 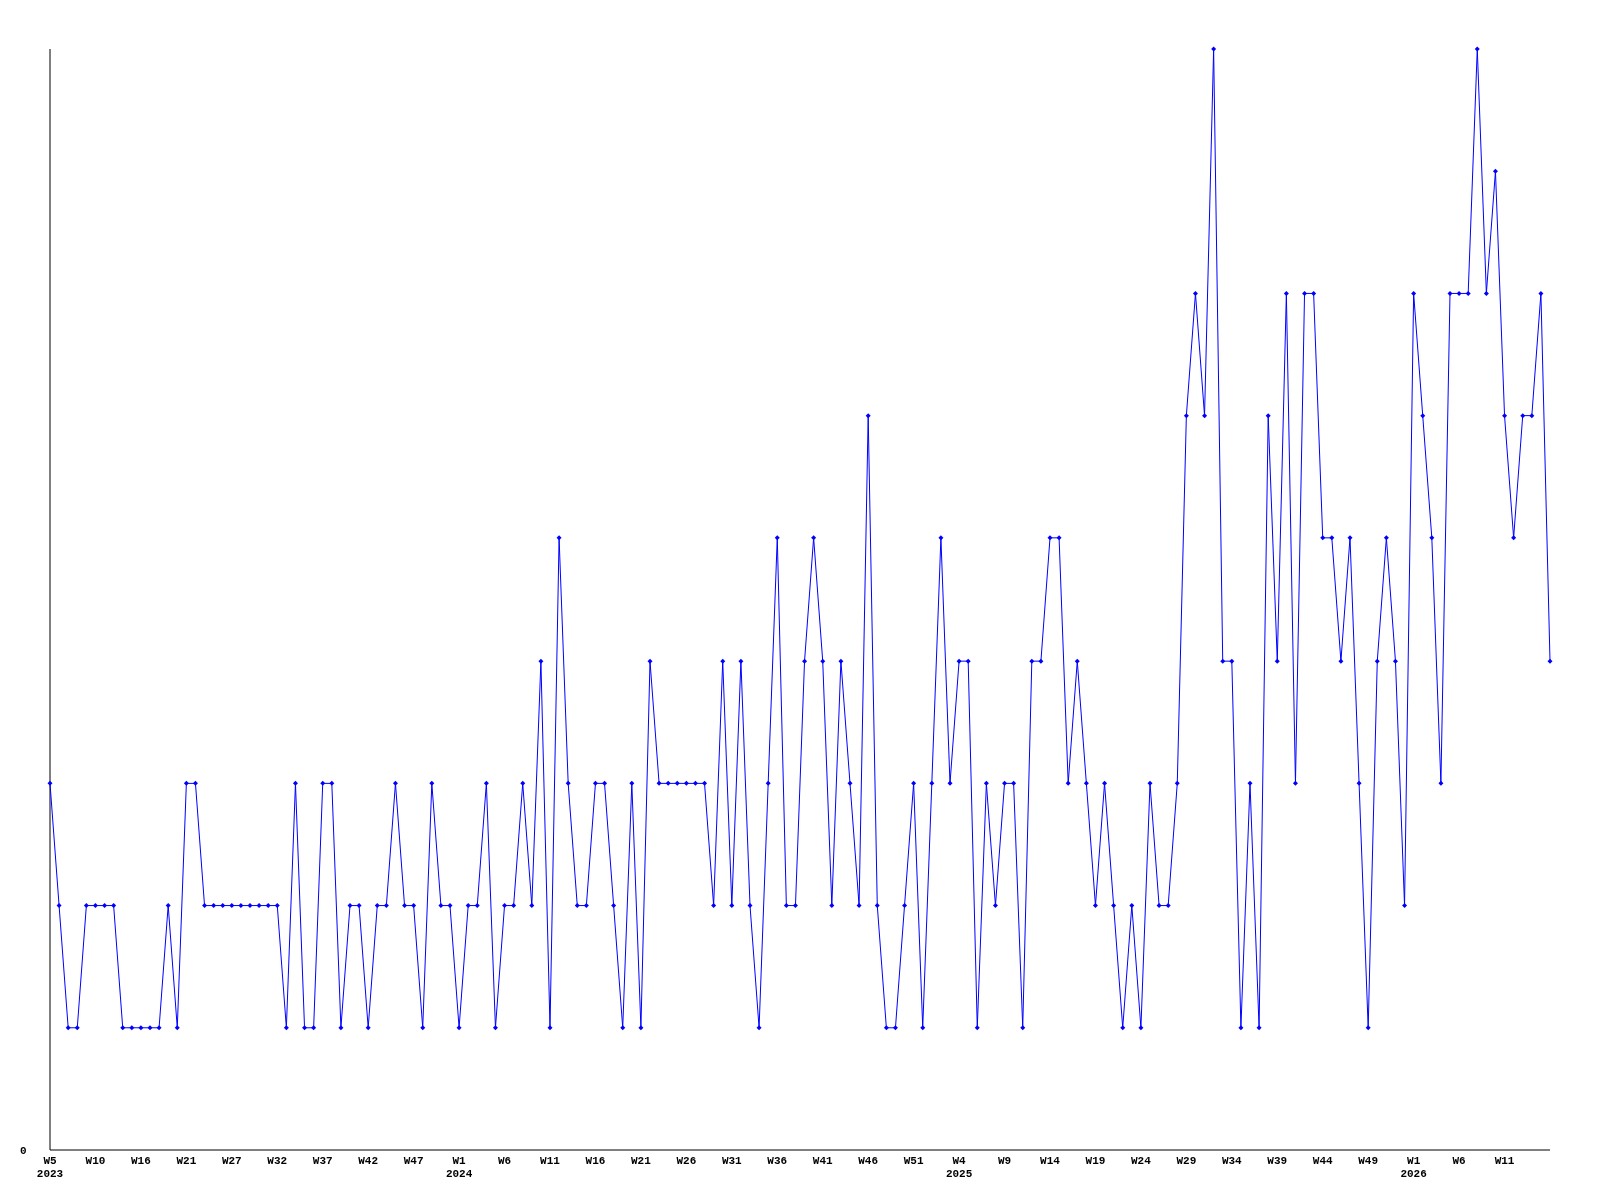 What do you see at coordinates (1323, 1161) in the screenshot?
I see `x-tick-label: W44` at bounding box center [1323, 1161].